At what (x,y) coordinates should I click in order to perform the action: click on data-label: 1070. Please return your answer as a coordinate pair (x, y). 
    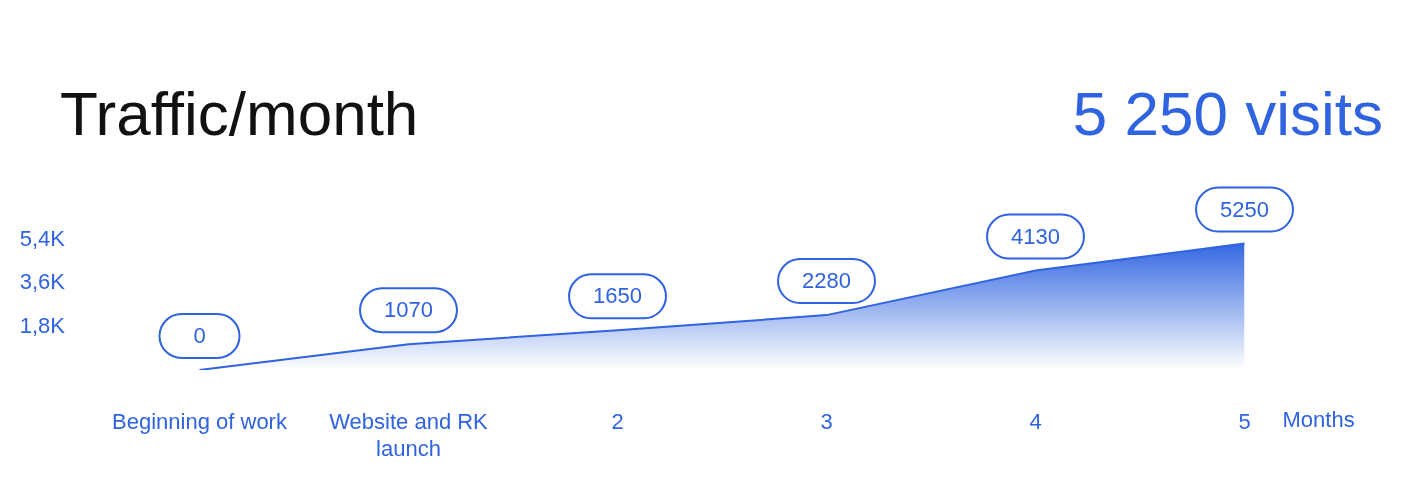
    Looking at the image, I should click on (408, 310).